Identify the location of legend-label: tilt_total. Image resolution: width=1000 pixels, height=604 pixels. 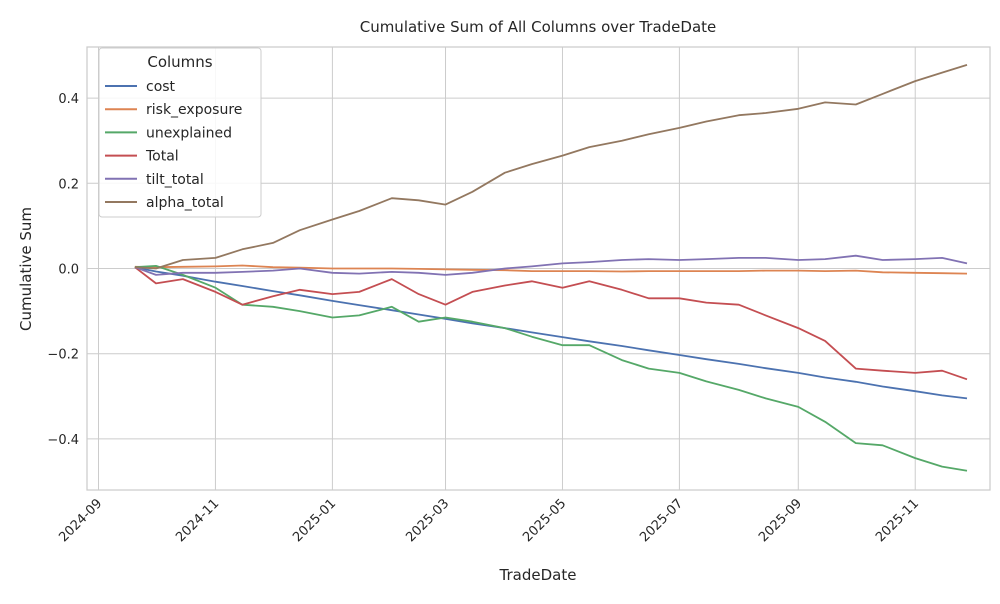
(175, 180).